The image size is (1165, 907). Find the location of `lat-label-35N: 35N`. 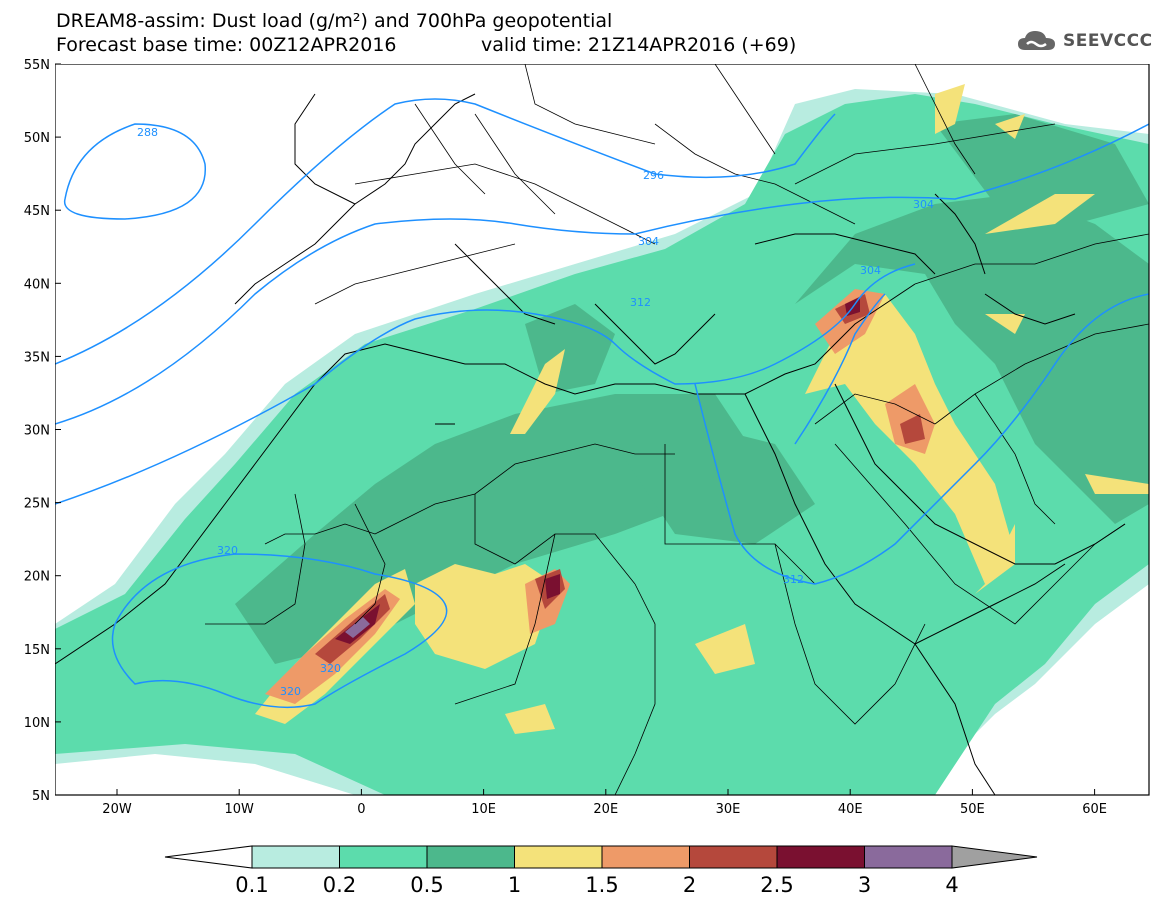

lat-label-35N: 35N is located at coordinates (37, 357).